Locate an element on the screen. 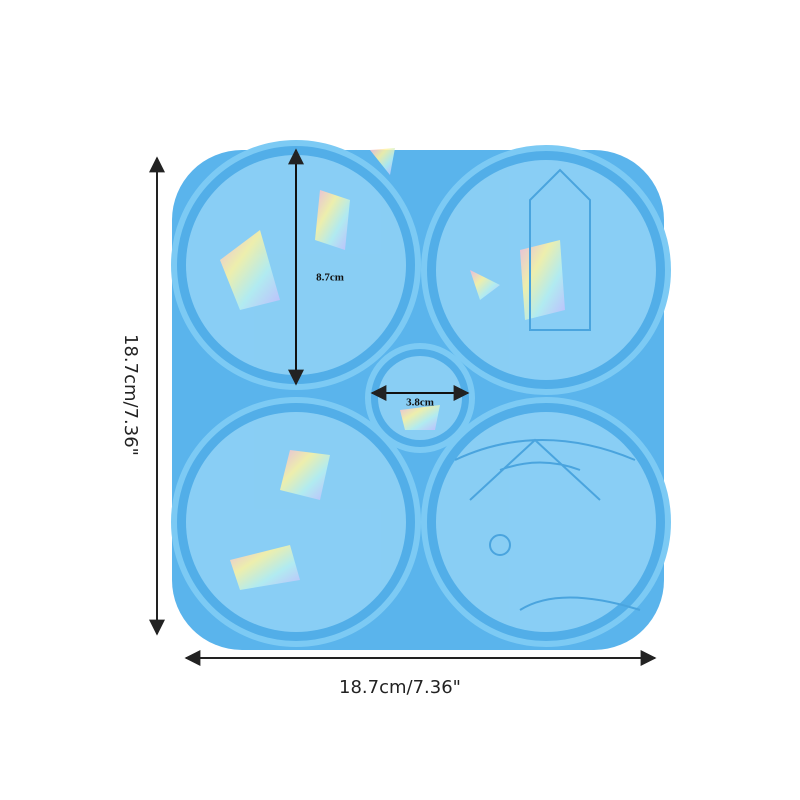 The height and width of the screenshot is (800, 800). pumpkin-label: 3.8cm is located at coordinates (420, 403).